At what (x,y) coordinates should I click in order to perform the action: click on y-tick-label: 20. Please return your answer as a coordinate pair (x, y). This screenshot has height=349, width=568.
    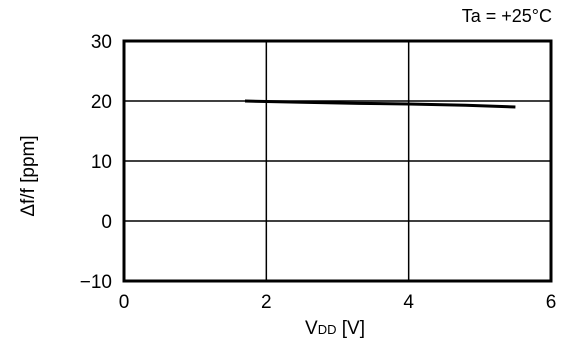
    Looking at the image, I should click on (101, 102).